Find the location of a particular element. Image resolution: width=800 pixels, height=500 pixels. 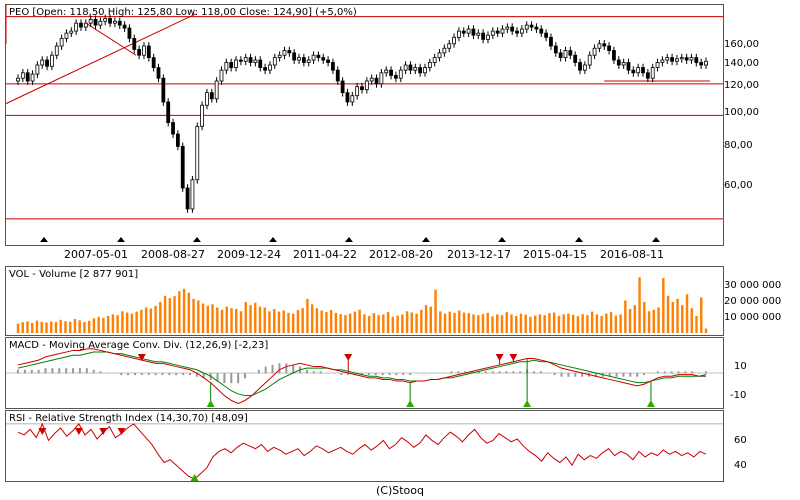

volume-y-axis: 30 000 000 20 000 000 10 000 000 is located at coordinates (759, 300).